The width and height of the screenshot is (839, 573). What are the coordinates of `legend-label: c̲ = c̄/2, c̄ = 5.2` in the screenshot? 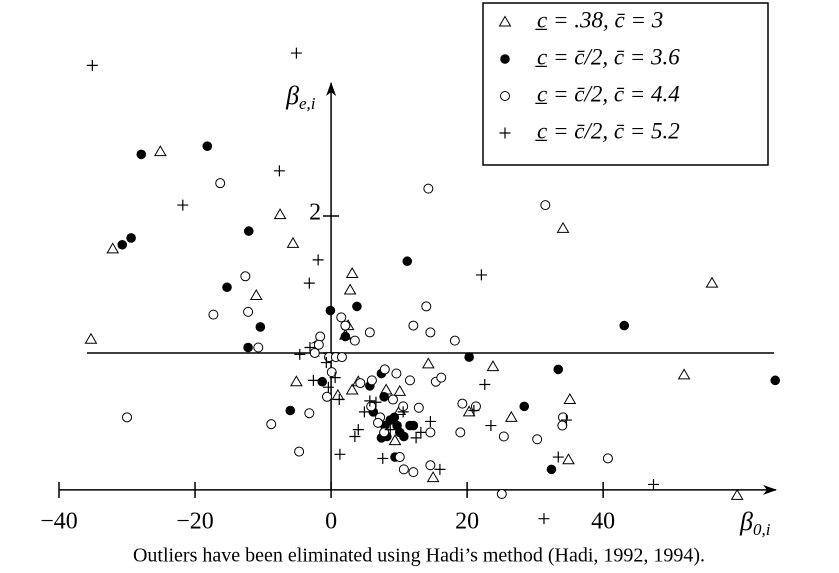 It's located at (607, 130).